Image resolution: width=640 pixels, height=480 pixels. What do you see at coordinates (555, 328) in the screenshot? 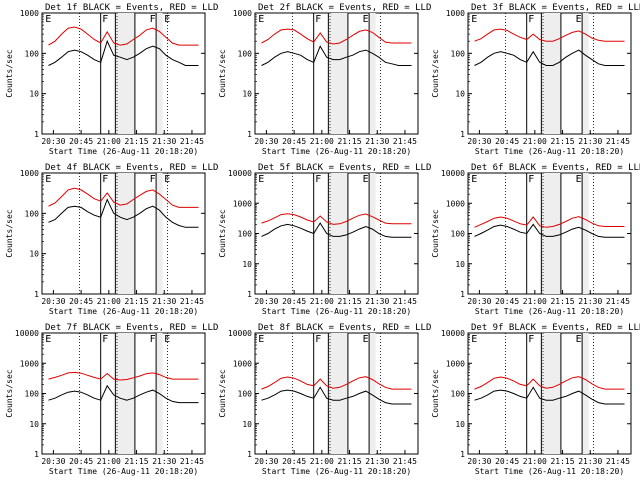
I see `chart-title: Det 9f BLACK = Events, RED = LLD` at bounding box center [555, 328].